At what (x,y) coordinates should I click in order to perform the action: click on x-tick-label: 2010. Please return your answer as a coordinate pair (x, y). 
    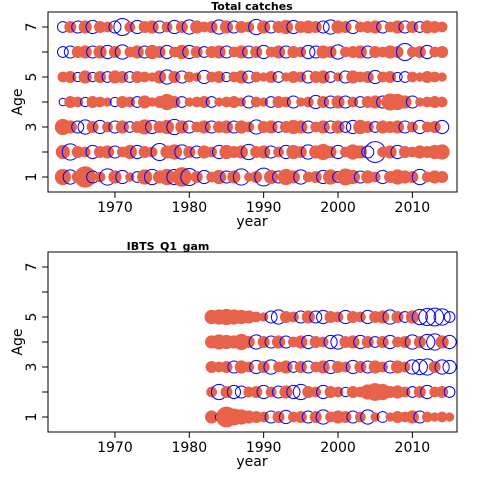
    Looking at the image, I should click on (413, 208).